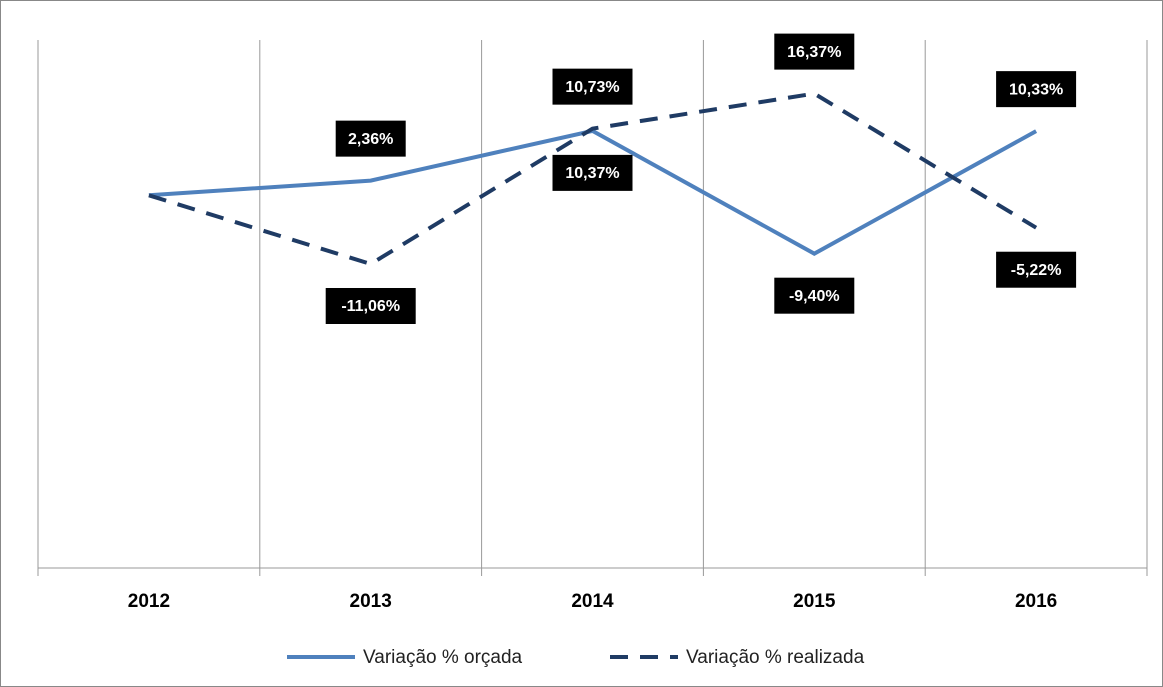  I want to click on legend-label: Variação % orçada, so click(443, 657).